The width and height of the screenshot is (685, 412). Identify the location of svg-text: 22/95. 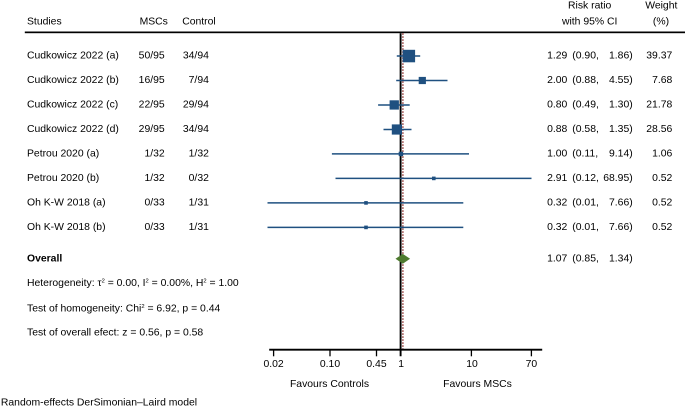
(152, 105).